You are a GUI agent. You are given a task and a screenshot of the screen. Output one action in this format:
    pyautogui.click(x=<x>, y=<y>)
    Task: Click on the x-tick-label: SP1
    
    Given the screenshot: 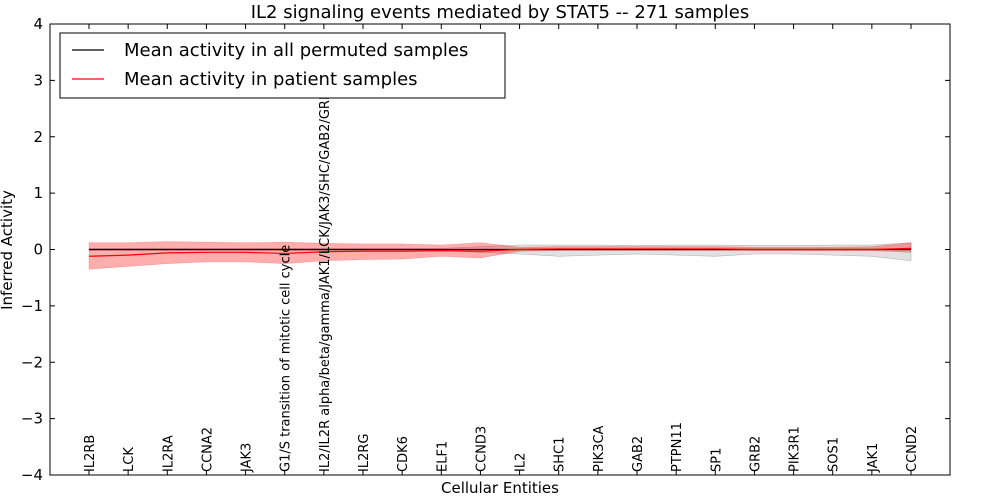 What is the action you would take?
    pyautogui.click(x=716, y=460)
    